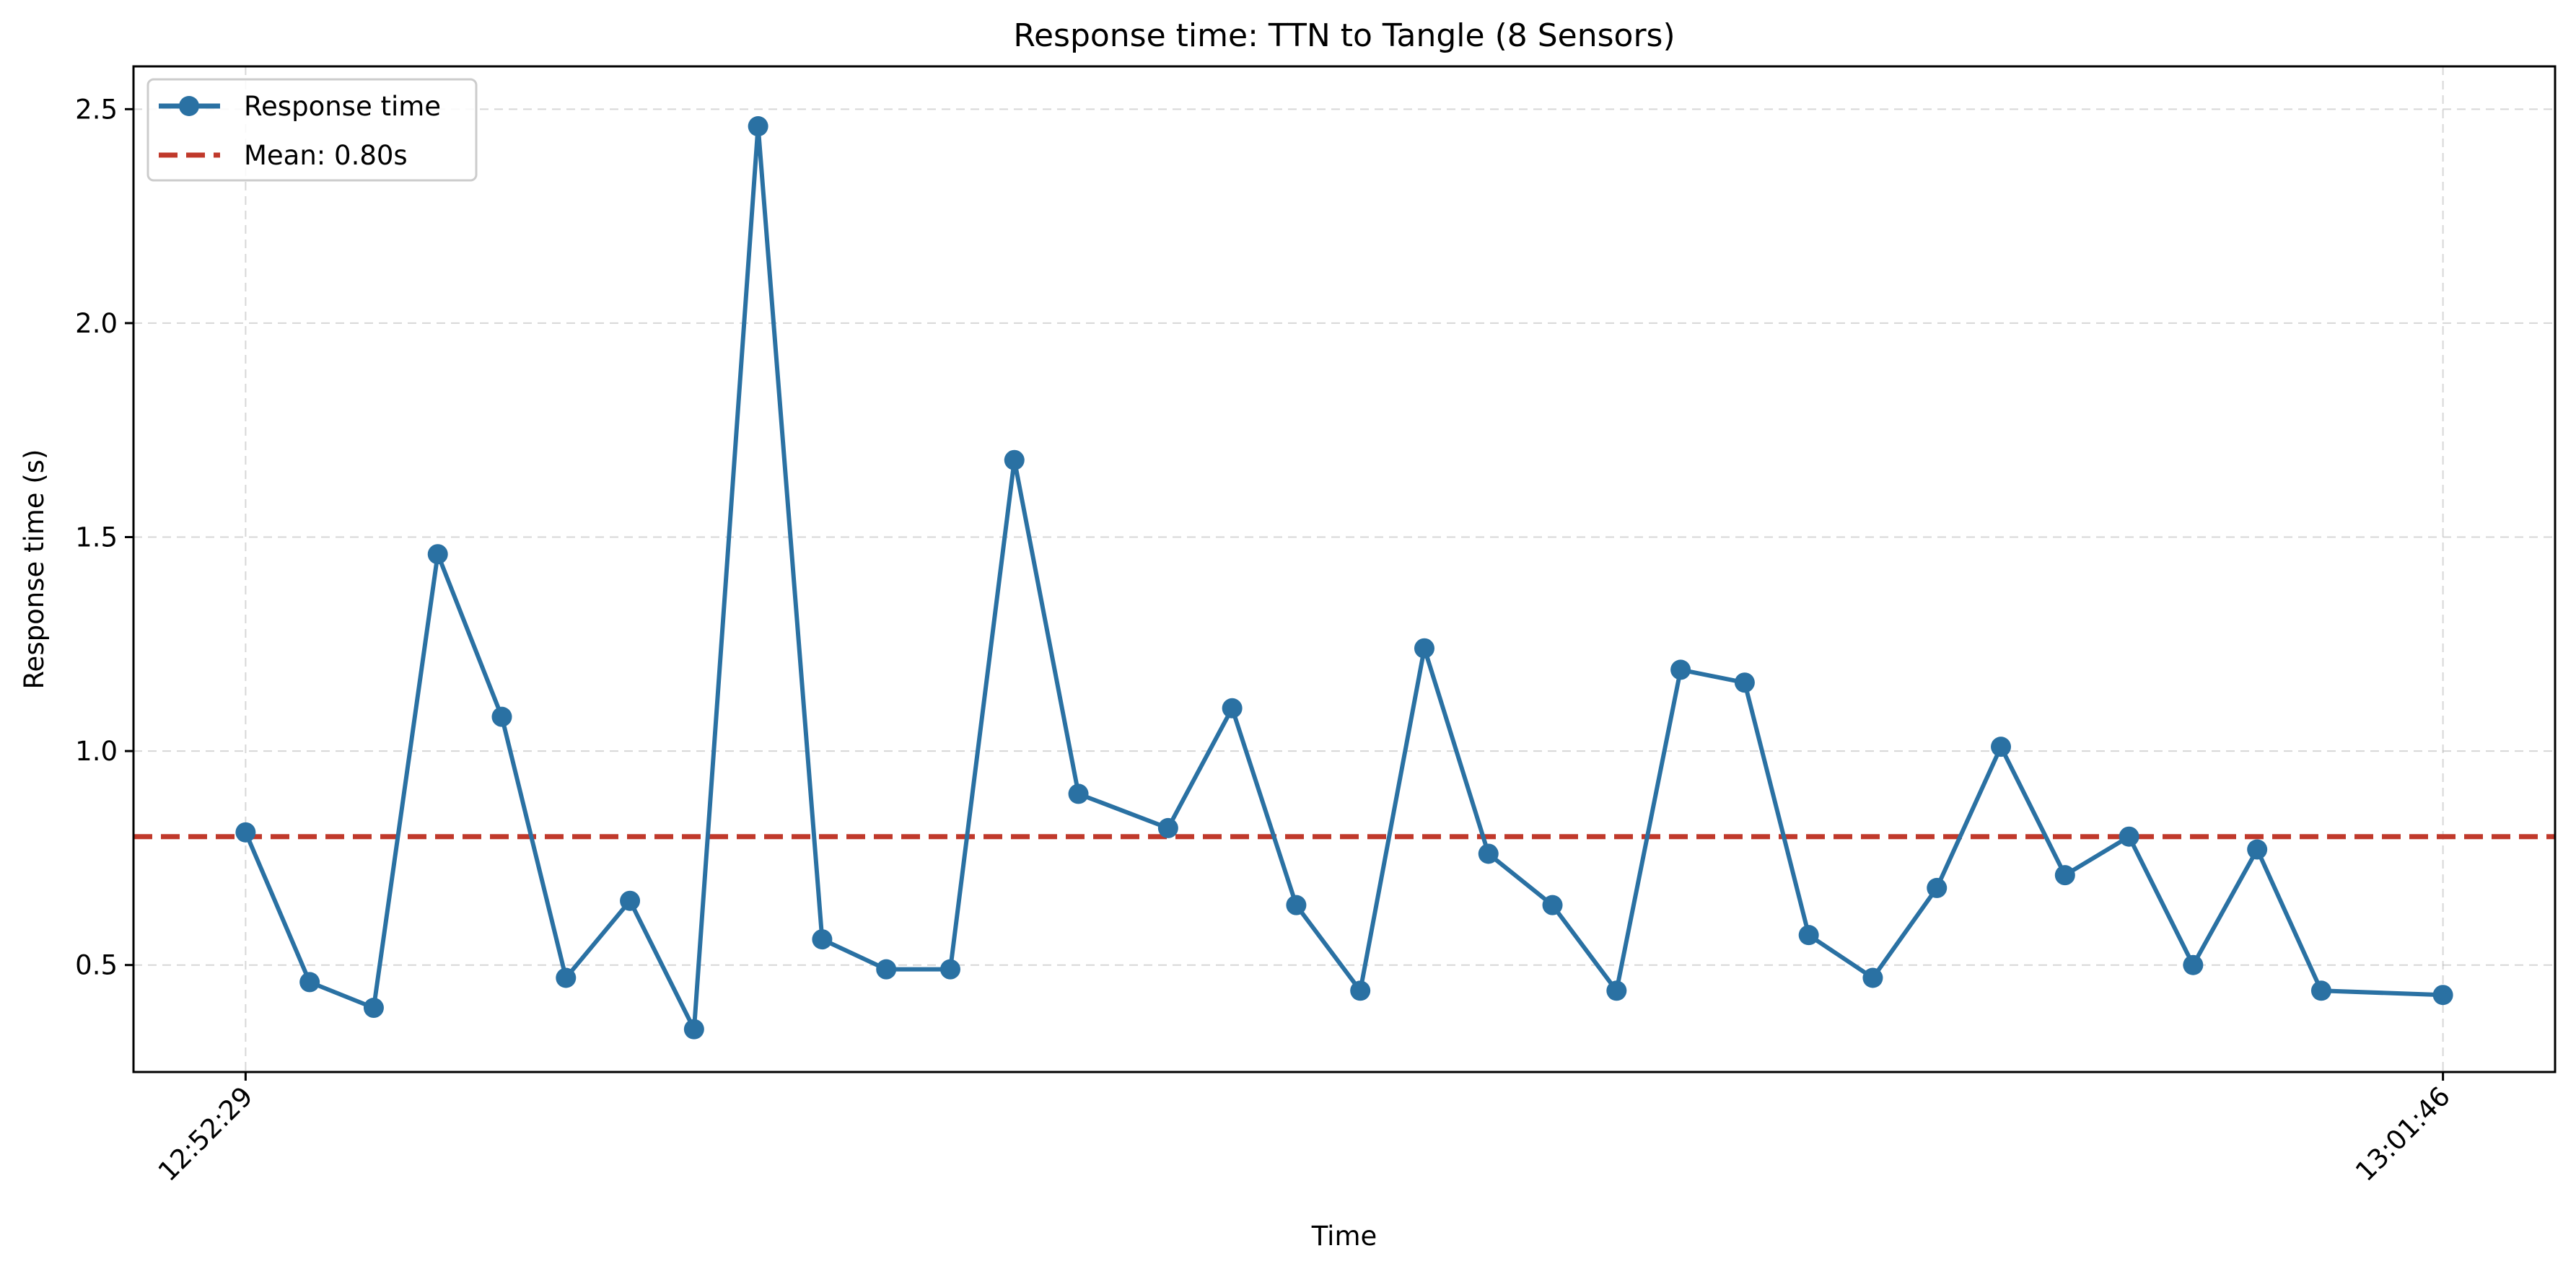 The width and height of the screenshot is (2576, 1274). Describe the element at coordinates (1344, 1237) in the screenshot. I see `x-axis-label: Time` at that location.